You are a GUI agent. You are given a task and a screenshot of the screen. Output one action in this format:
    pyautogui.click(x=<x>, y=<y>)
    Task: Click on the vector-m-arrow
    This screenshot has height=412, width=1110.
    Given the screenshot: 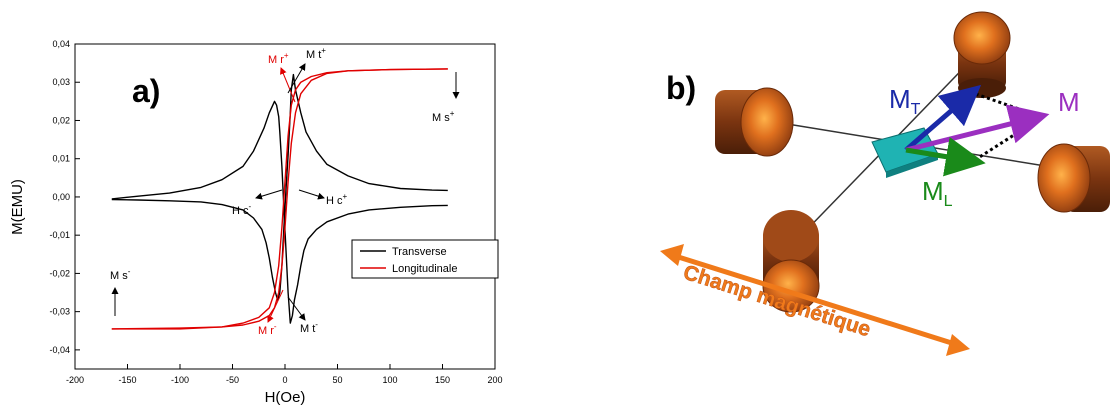 What is the action you would take?
    pyautogui.click(x=977, y=128)
    